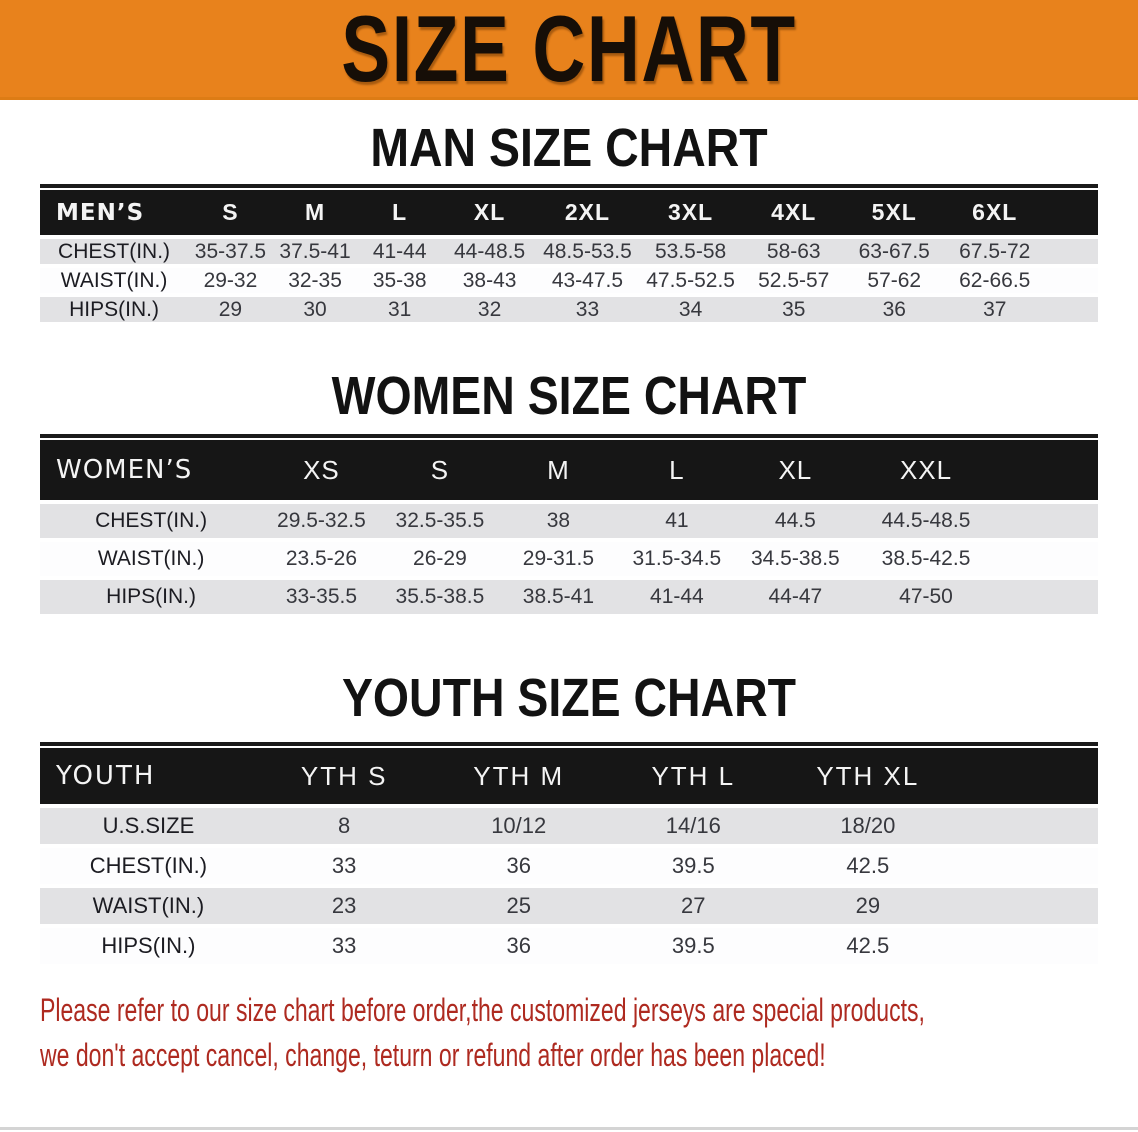 The height and width of the screenshot is (1132, 1138). What do you see at coordinates (793, 310) in the screenshot?
I see `size-value-cell: 35` at bounding box center [793, 310].